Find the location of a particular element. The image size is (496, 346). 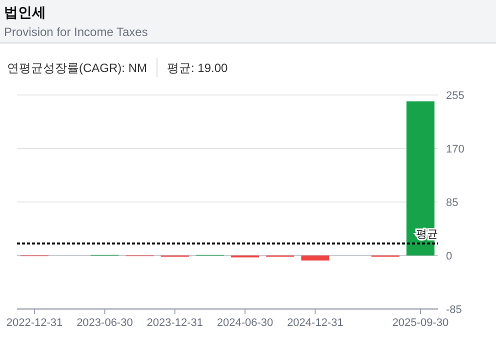

text: 연평균성장률(CAGR): NM is located at coordinates (77, 68).